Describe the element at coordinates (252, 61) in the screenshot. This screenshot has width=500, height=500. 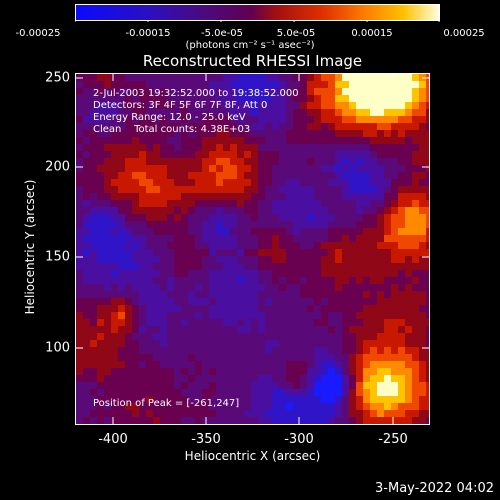
I see `plot-title: Reconstructed RHESSI Image` at that location.